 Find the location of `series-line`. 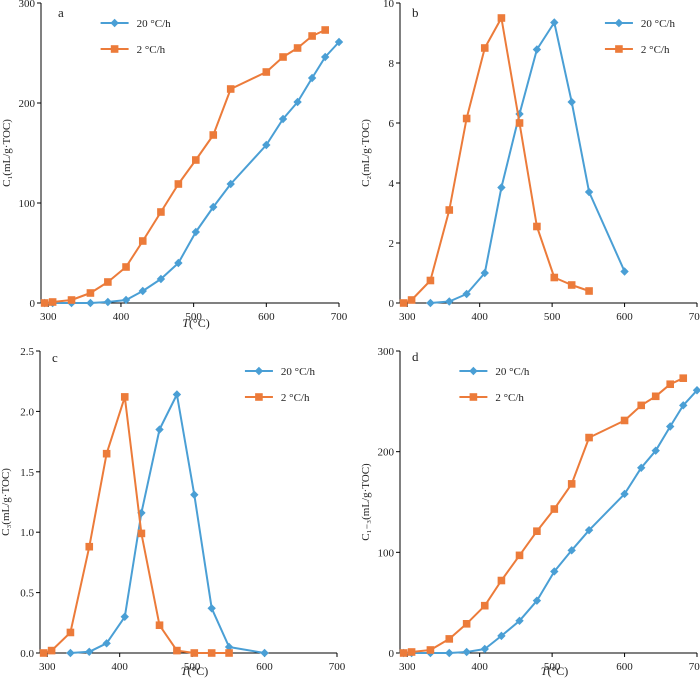

series-line is located at coordinates (528, 162).